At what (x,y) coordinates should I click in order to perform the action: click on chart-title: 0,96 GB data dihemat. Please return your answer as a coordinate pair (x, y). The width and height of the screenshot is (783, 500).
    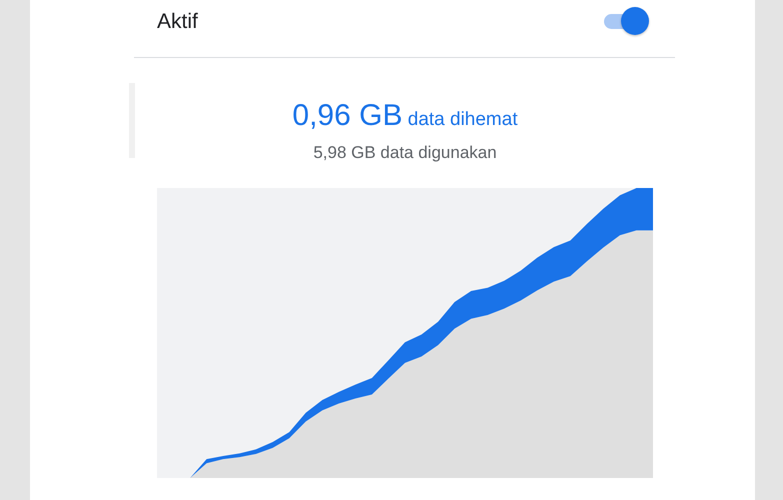
    Looking at the image, I should click on (405, 115).